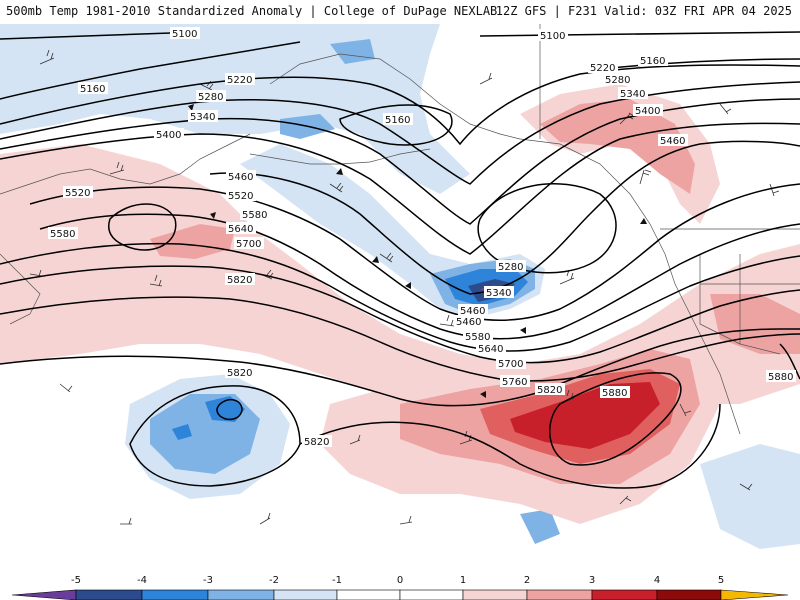  What do you see at coordinates (540, 526) in the screenshot?
I see `cold-region-southeast` at bounding box center [540, 526].